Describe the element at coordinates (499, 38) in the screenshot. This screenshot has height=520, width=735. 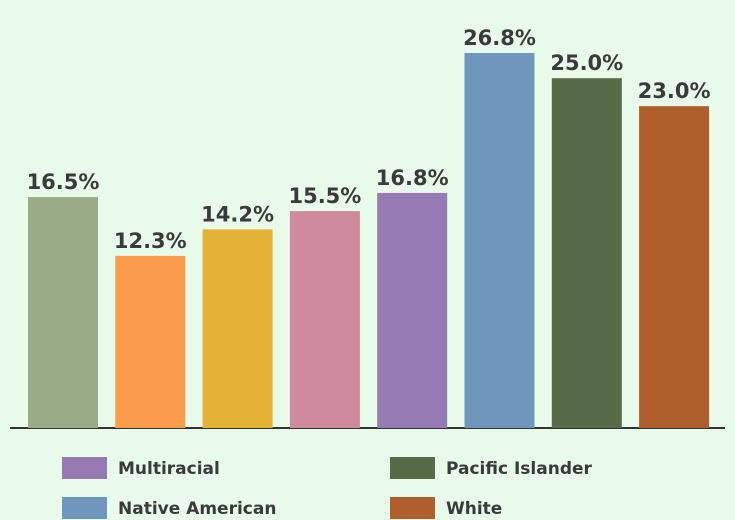
I see `value-label: 26.8%` at that location.